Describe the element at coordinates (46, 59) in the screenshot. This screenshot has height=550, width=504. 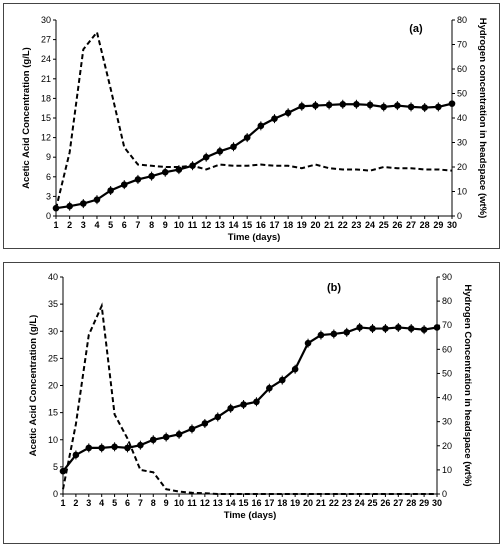
I see `chart-a-left-tick-label: 24` at that location.